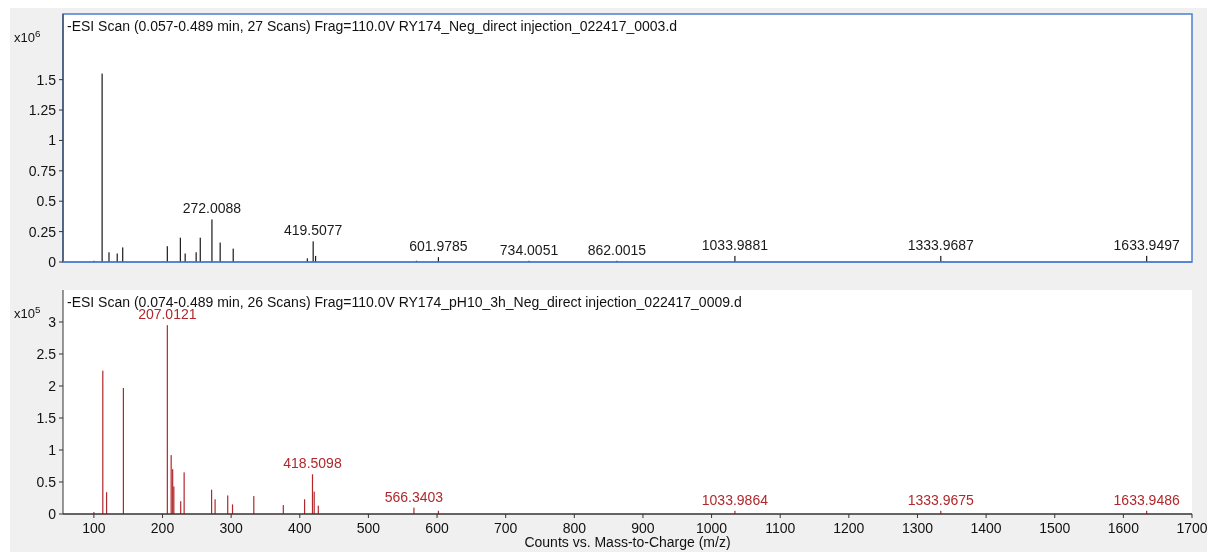  I want to click on x-tick-label: 1100, so click(780, 528).